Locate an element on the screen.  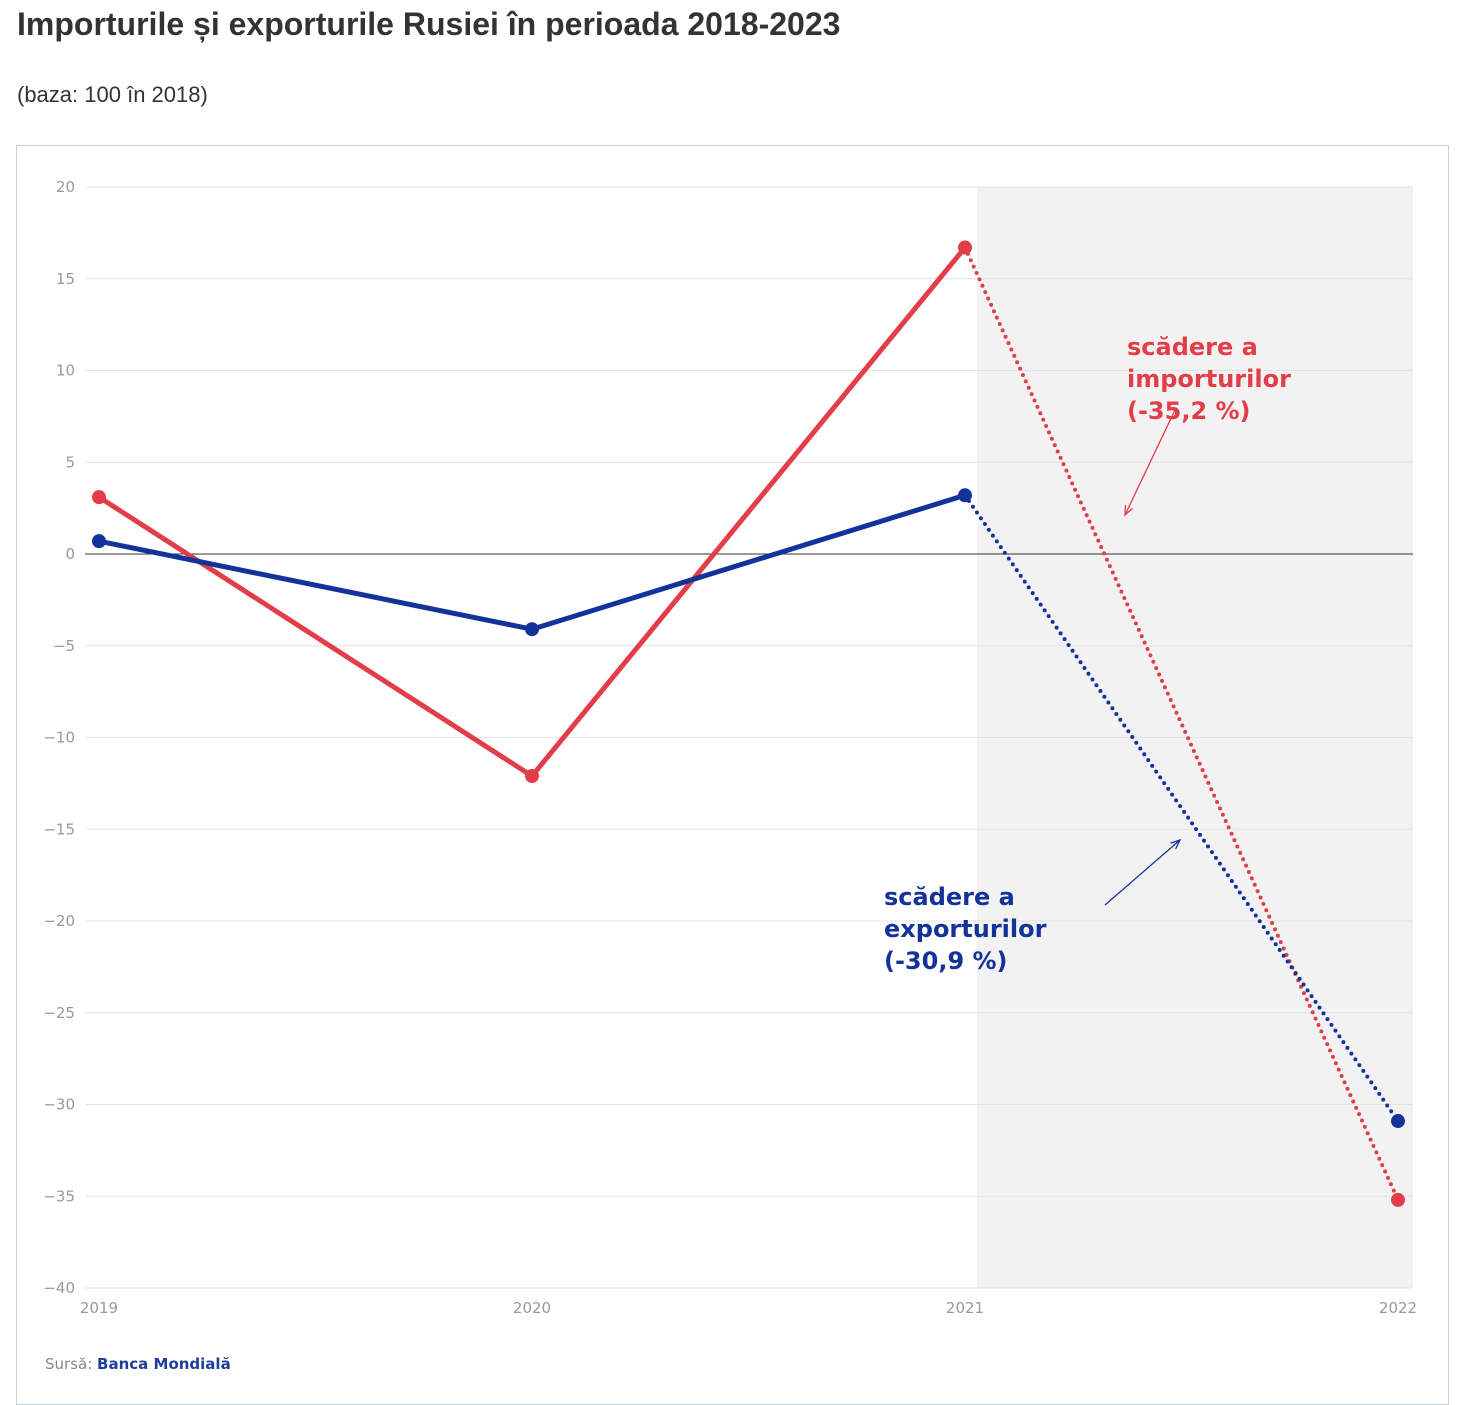
y-tick-label: 10 is located at coordinates (65, 371).